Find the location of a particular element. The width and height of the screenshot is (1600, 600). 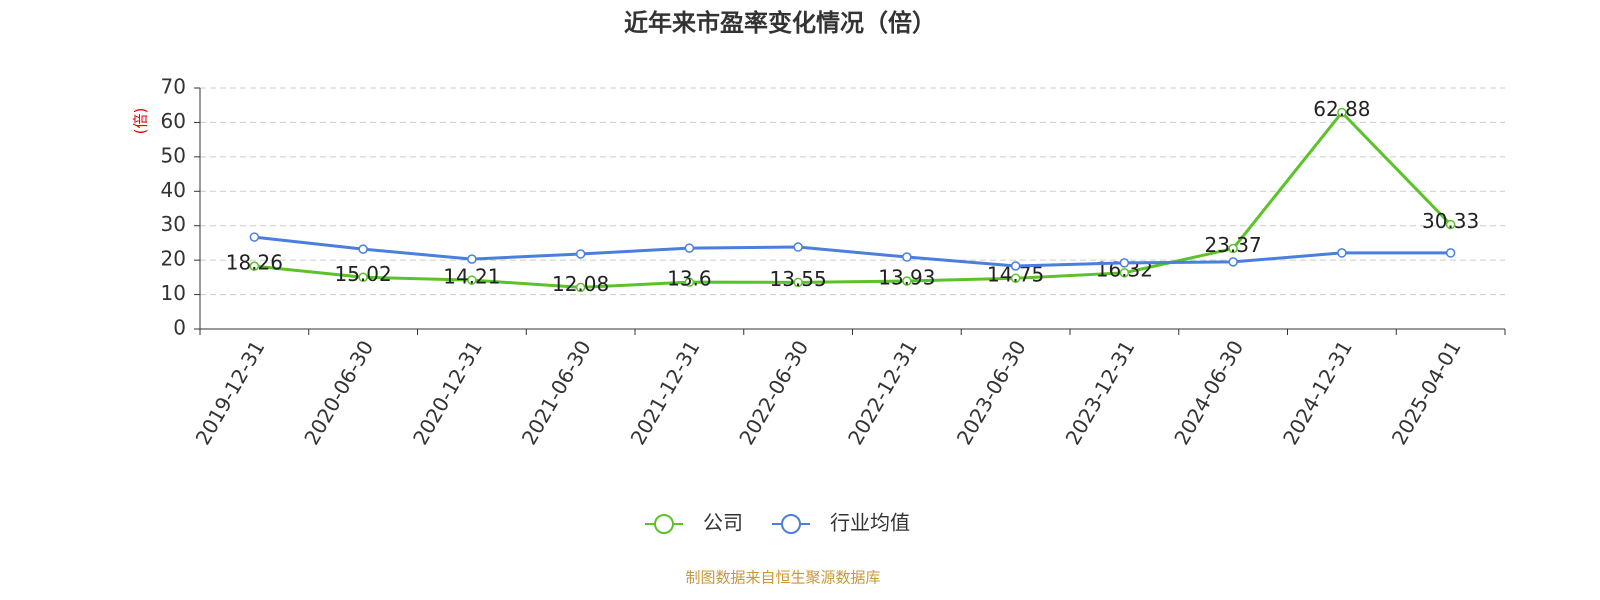

data-label: 12.08 is located at coordinates (580, 284).